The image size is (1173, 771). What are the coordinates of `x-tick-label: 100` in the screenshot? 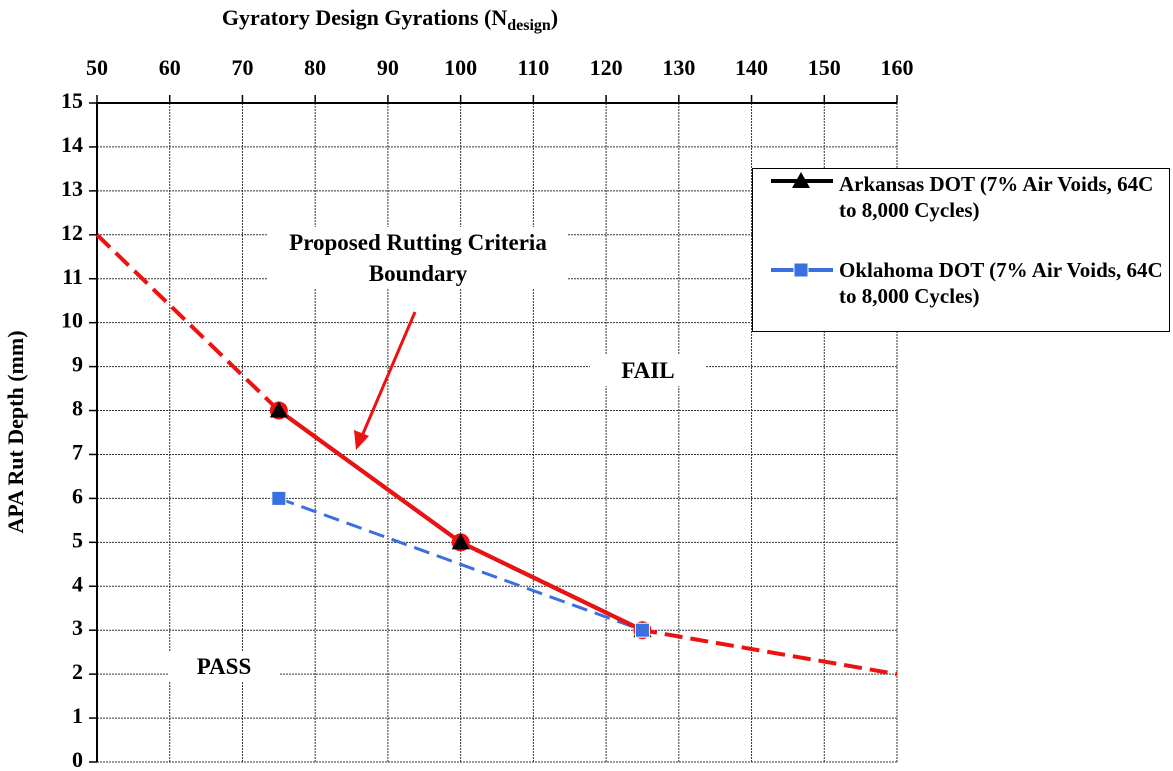 It's located at (460, 67).